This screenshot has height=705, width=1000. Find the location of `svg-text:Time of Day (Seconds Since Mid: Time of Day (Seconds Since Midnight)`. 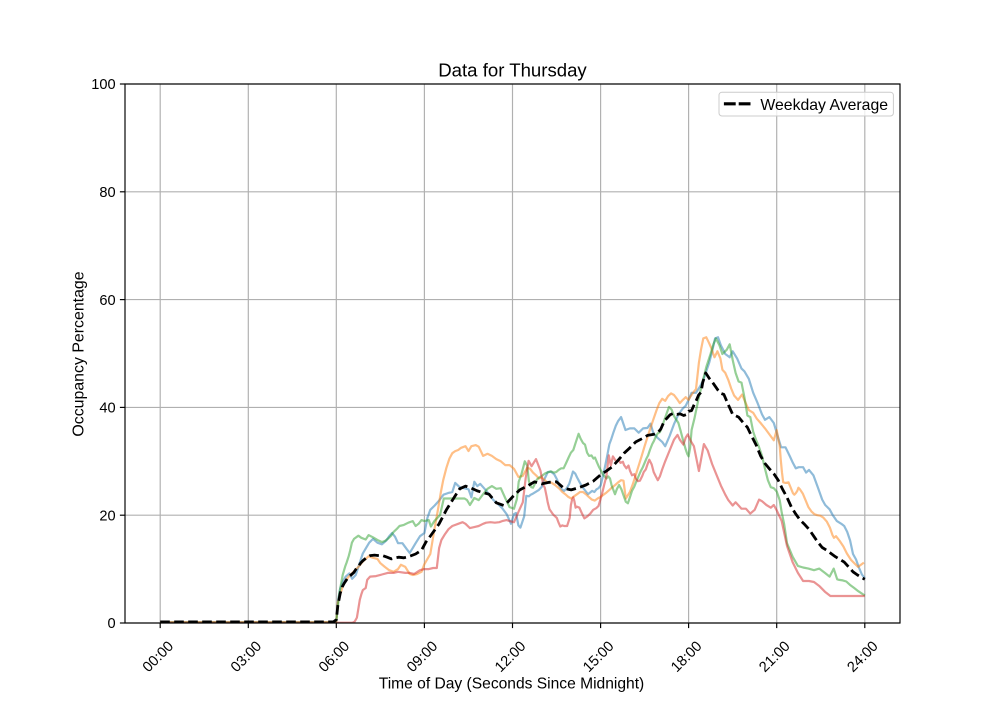

svg-text:Time of Day (Seconds Since Mid: Time of Day (Seconds Since Midnight) is located at coordinates (512, 684).